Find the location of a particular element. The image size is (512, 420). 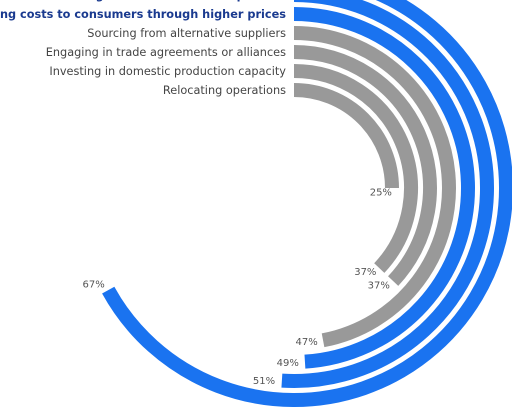

bar-investing-in-domestic-production-capacity is located at coordinates (355, 168).